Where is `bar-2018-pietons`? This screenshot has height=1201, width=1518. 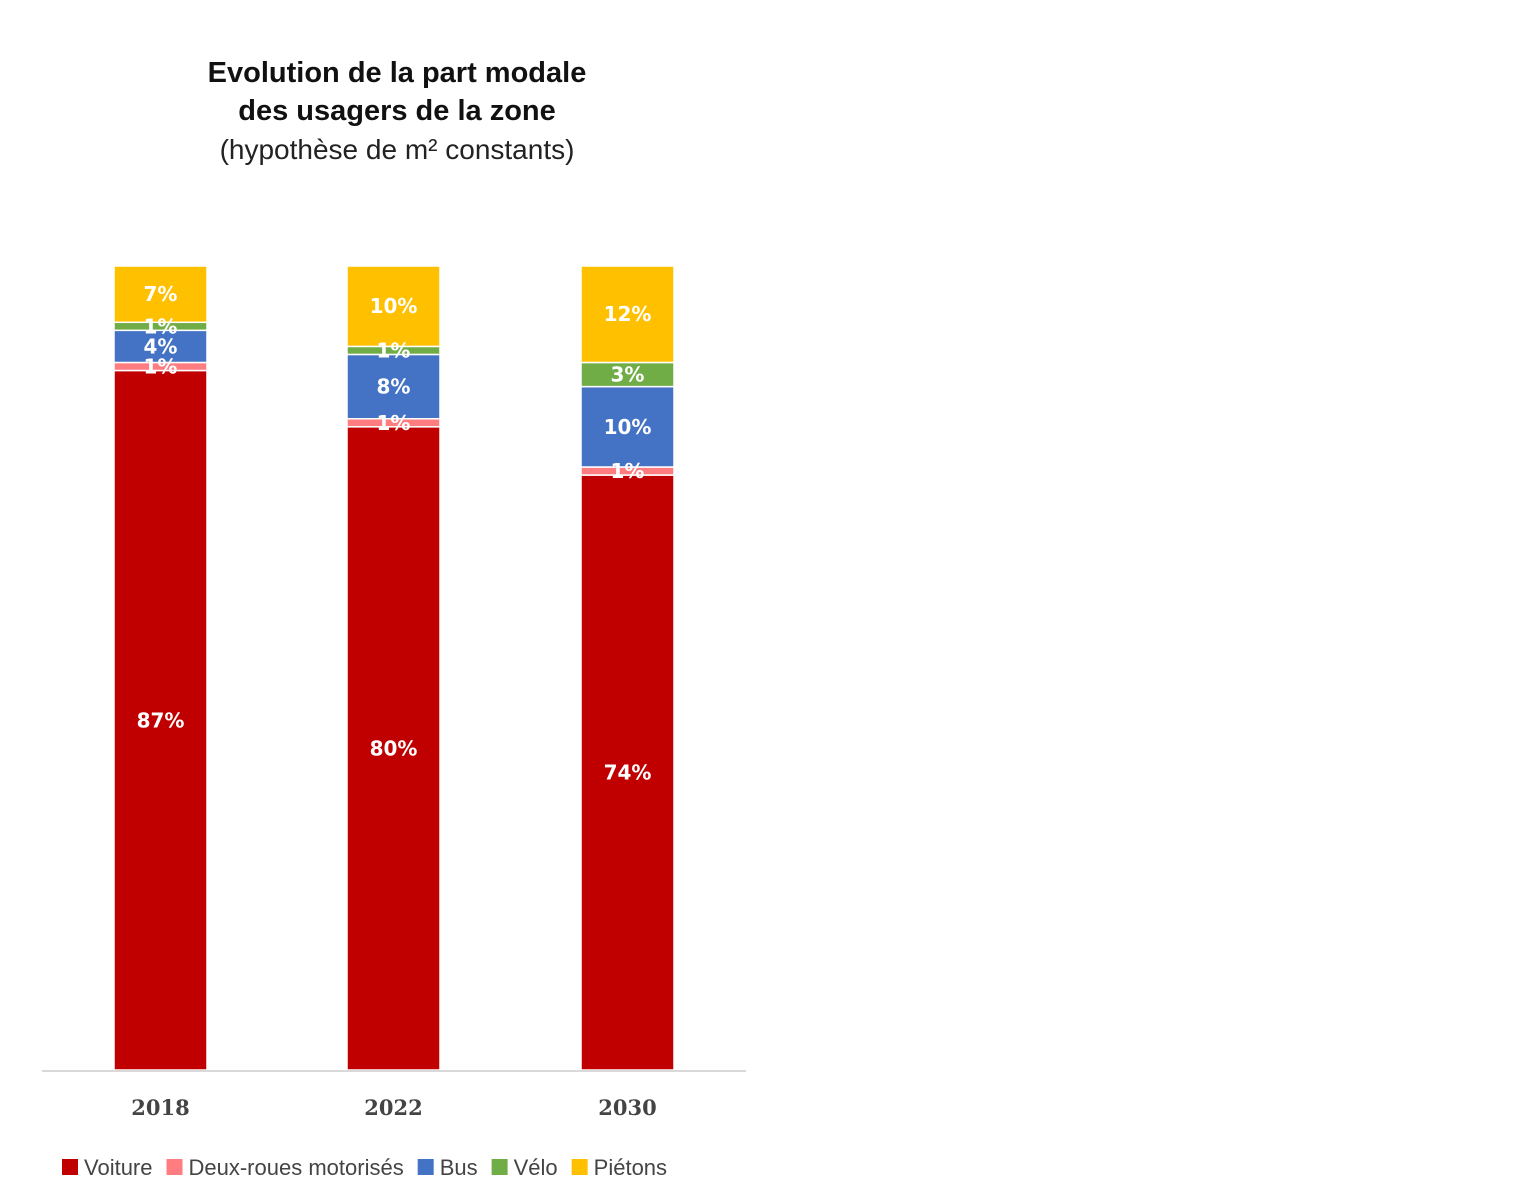
bar-2018-pietons is located at coordinates (160, 294).